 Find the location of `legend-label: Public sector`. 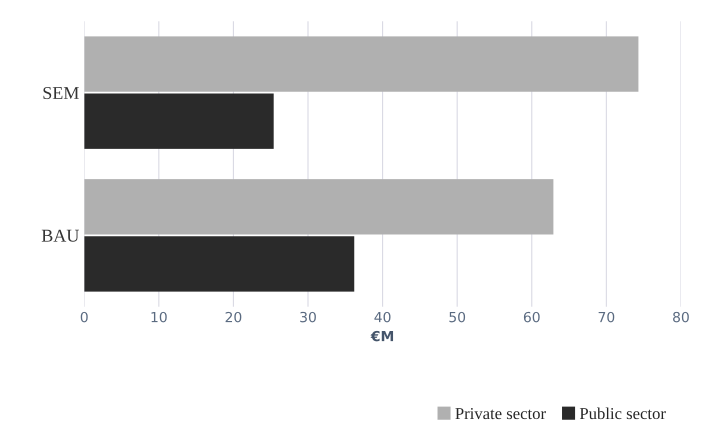

legend-label: Public sector is located at coordinates (623, 413).